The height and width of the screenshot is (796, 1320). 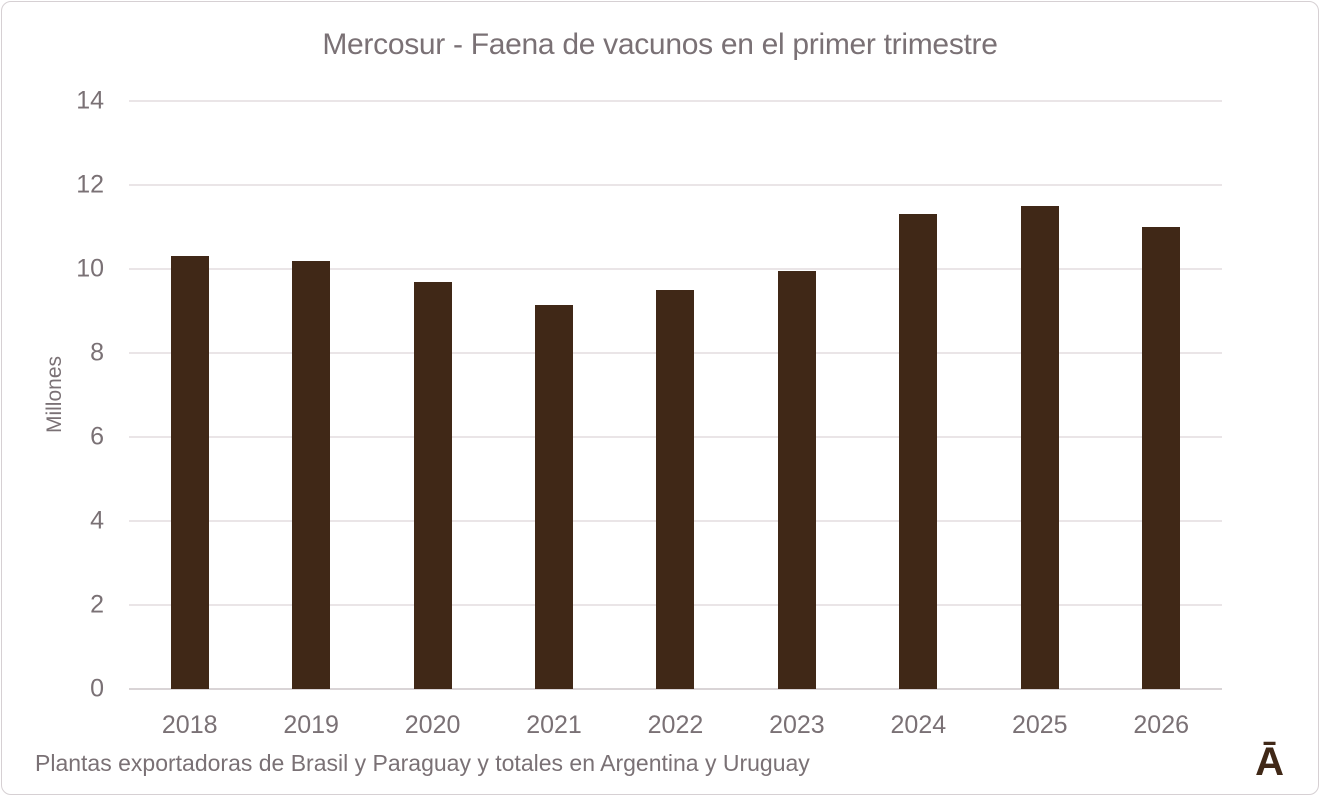 I want to click on x-tick-label-2024: 2024, so click(x=918, y=725).